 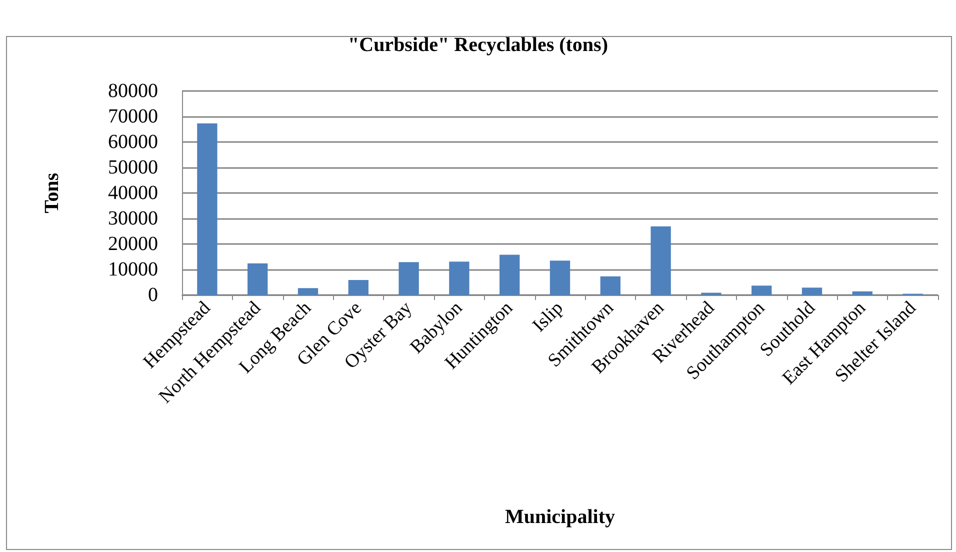 What do you see at coordinates (560, 517) in the screenshot?
I see `x-axis-title: Municipality` at bounding box center [560, 517].